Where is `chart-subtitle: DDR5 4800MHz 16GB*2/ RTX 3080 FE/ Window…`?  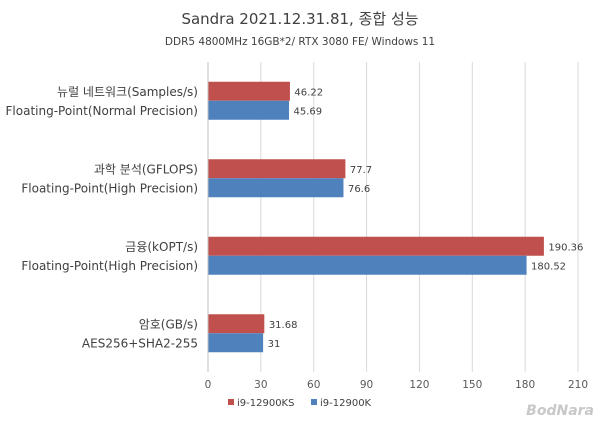
chart-subtitle: DDR5 4800MHz 16GB*2/ RTX 3080 FE/ Window… is located at coordinates (300, 42).